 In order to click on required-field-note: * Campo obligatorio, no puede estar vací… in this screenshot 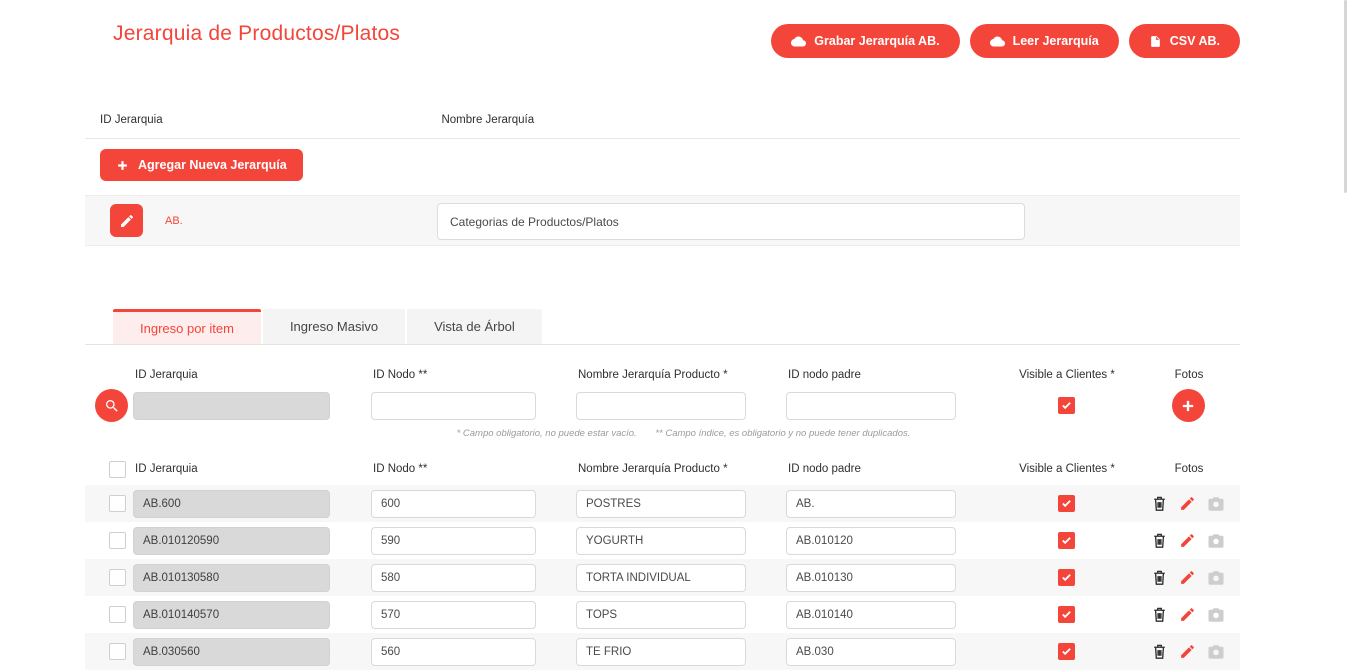, I will do `click(546, 433)`.